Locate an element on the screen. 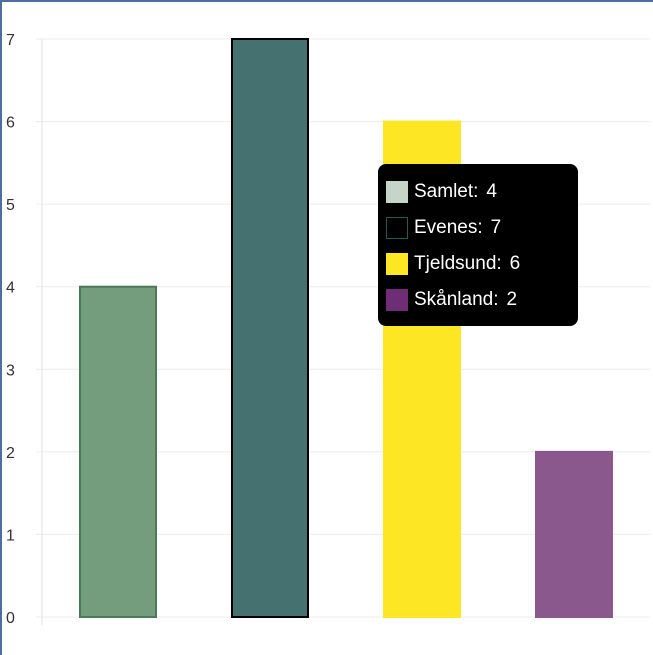 The height and width of the screenshot is (655, 653). tooltip-row-tjeldsund: Tjeldsund: 6 is located at coordinates (478, 264).